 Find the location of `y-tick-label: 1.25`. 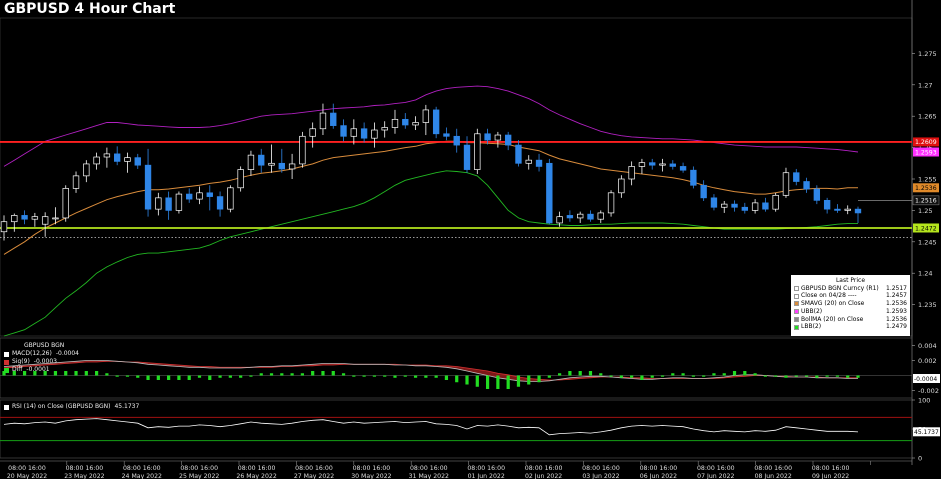

y-tick-label: 1.25 is located at coordinates (925, 211).